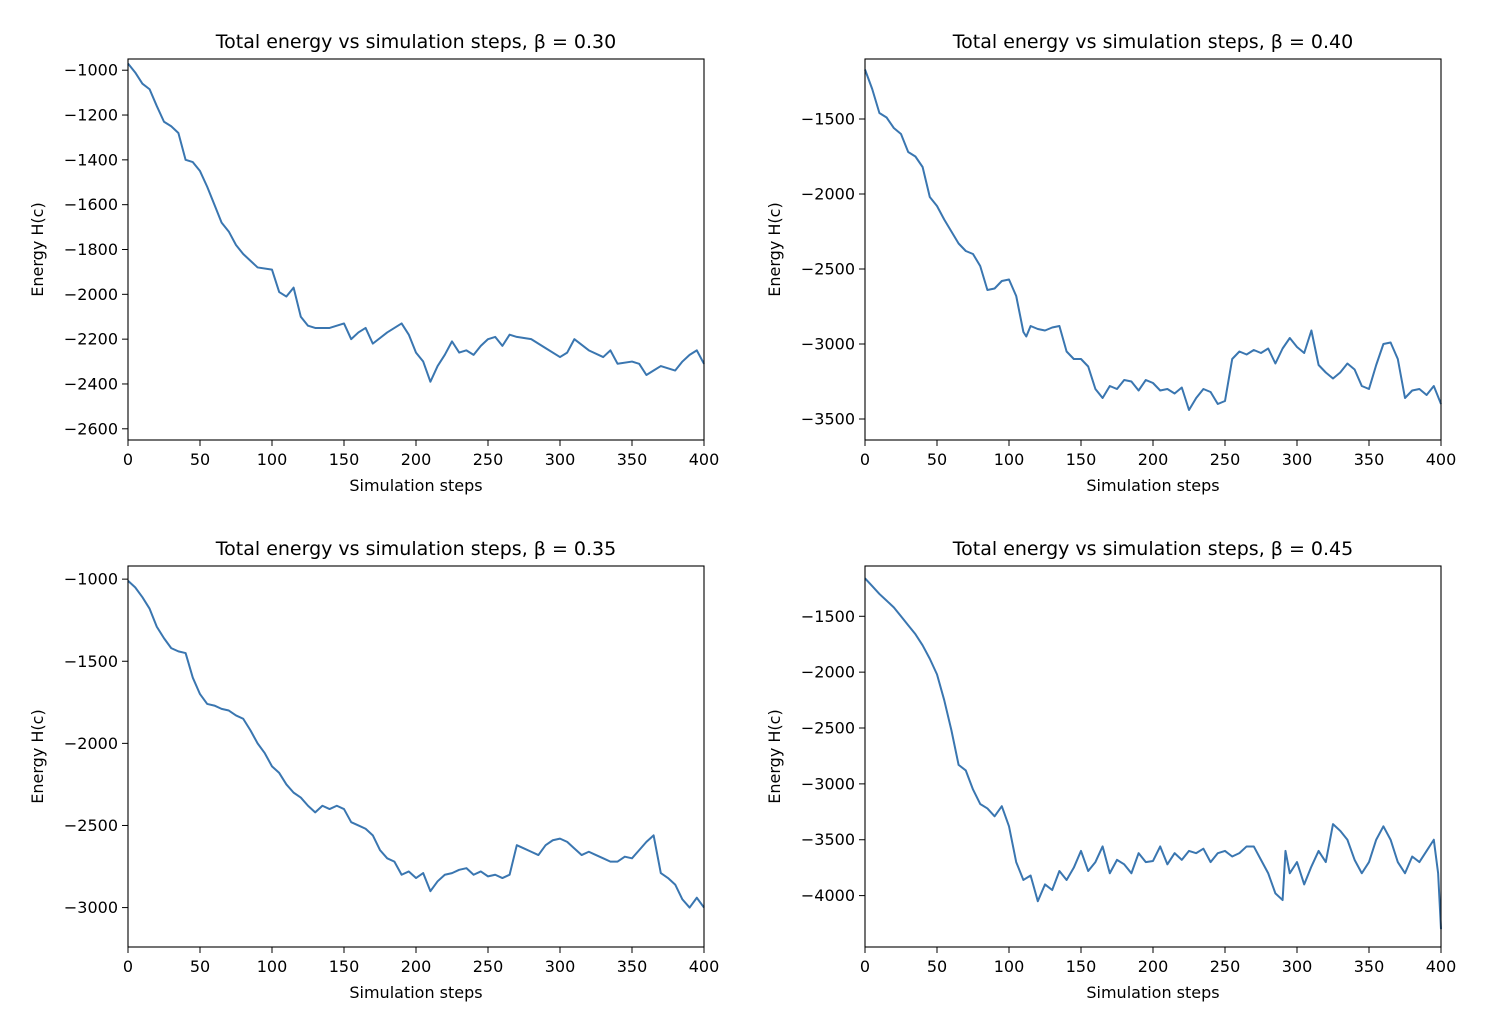  What do you see at coordinates (828, 895) in the screenshot?
I see `y-tick-label: −4000` at bounding box center [828, 895].